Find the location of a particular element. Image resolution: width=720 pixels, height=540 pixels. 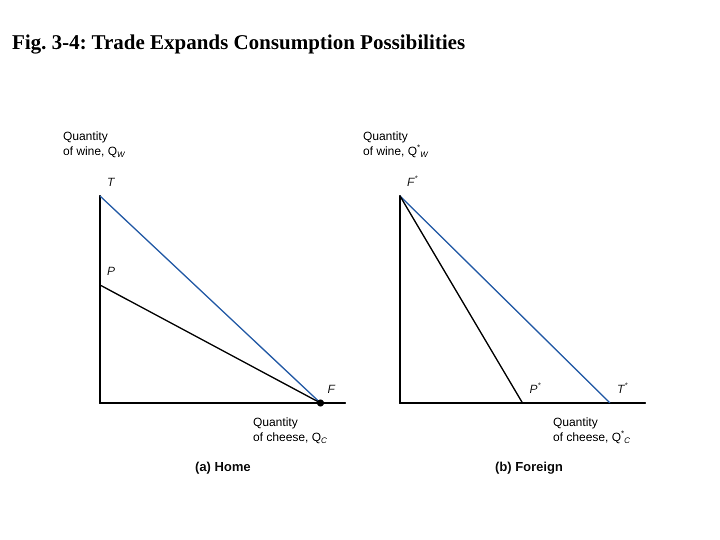

text: (b) Foreign is located at coordinates (529, 466).